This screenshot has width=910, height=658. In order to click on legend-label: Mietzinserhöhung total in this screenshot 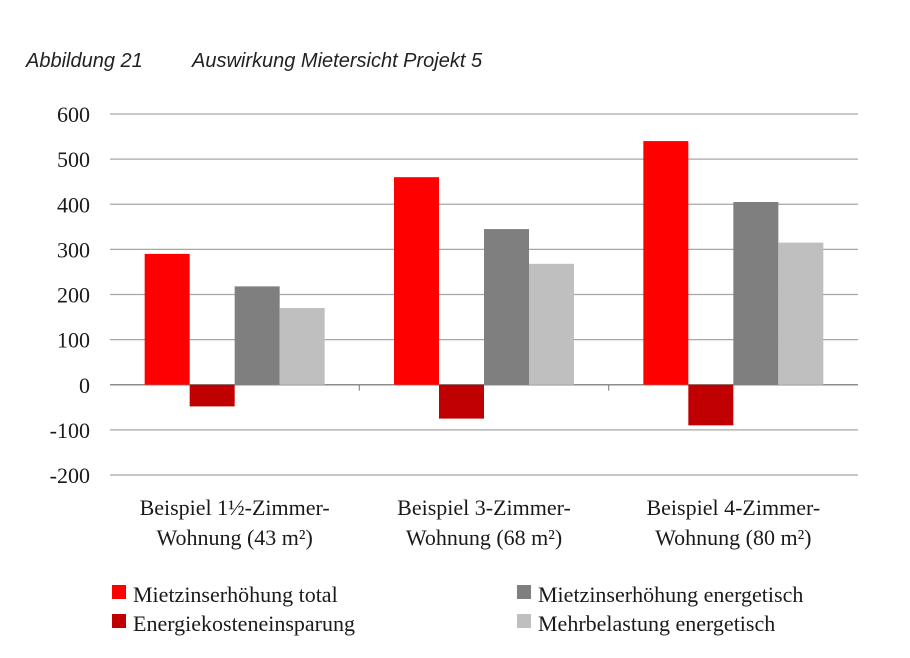, I will do `click(235, 594)`.